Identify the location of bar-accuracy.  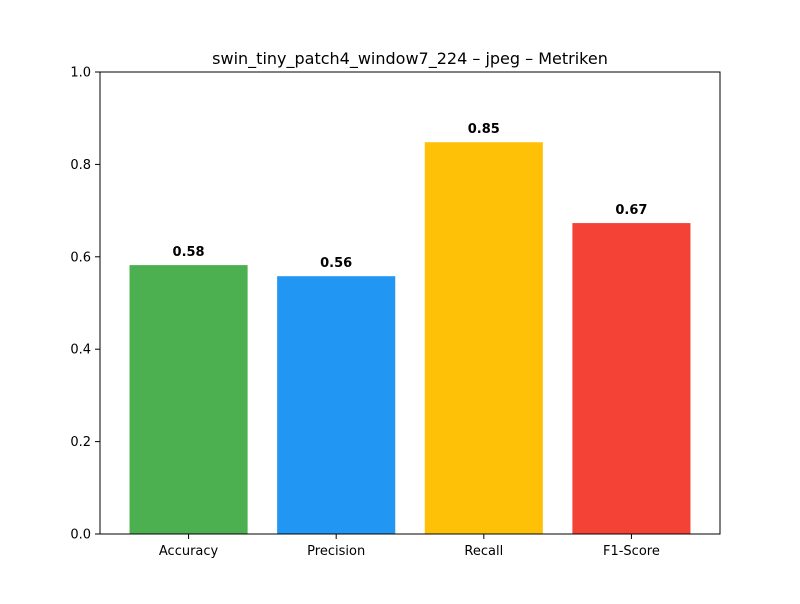
(188, 399).